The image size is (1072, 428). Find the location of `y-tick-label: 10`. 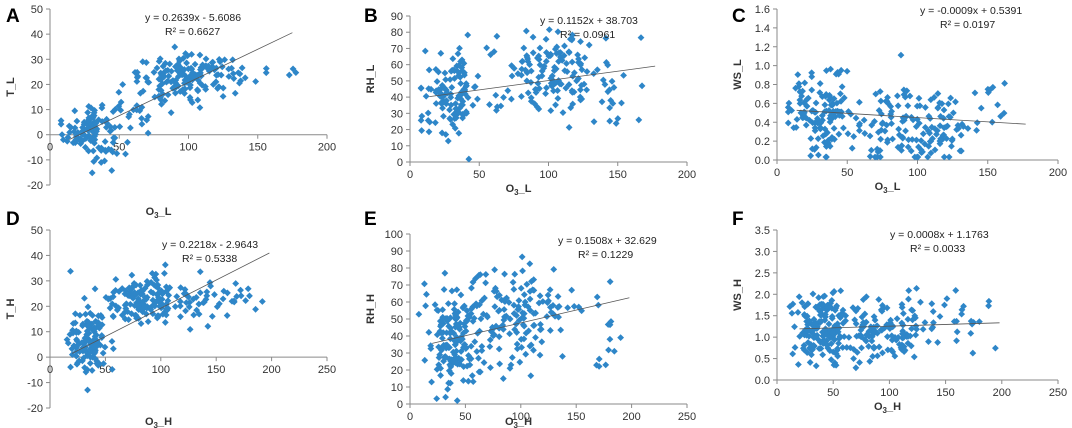

y-tick-label: 10 is located at coordinates (37, 333).